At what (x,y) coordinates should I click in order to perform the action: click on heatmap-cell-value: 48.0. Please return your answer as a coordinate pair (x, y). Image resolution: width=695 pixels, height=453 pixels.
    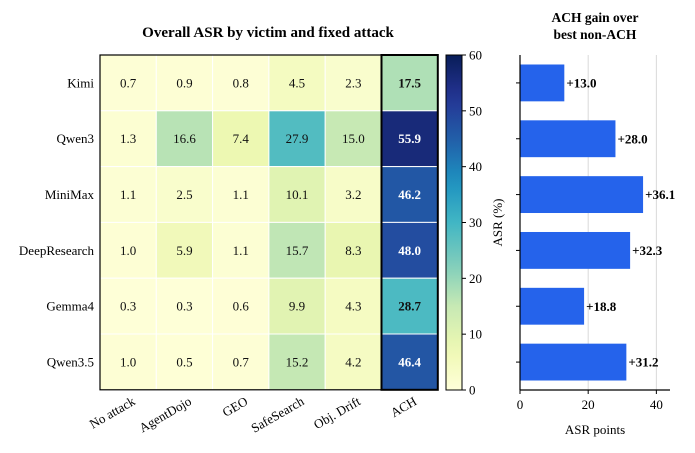
    Looking at the image, I should click on (409, 250).